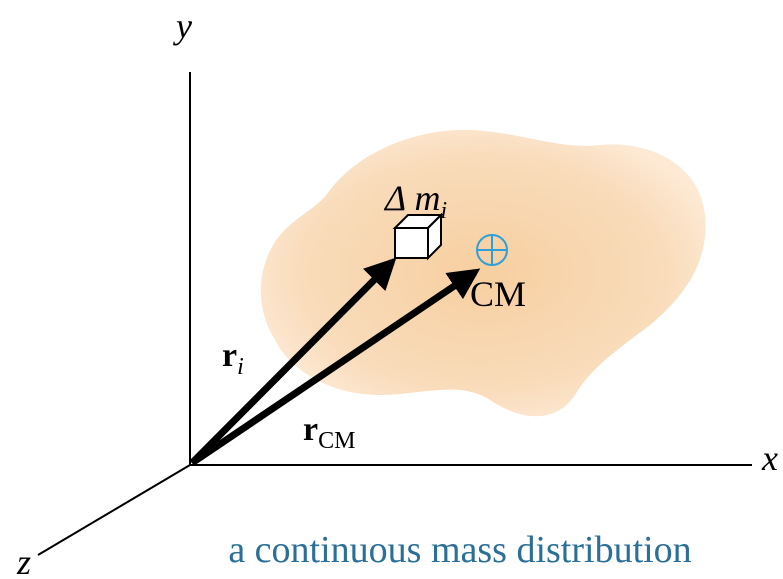 The width and height of the screenshot is (783, 579). What do you see at coordinates (418, 236) in the screenshot?
I see `mass-element-cube` at bounding box center [418, 236].